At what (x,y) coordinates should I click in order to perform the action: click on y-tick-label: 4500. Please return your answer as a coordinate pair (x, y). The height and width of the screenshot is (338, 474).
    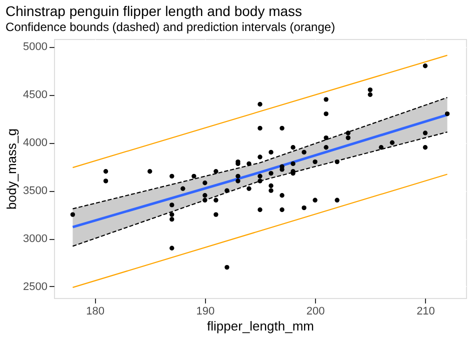
    Looking at the image, I should click on (35, 95).